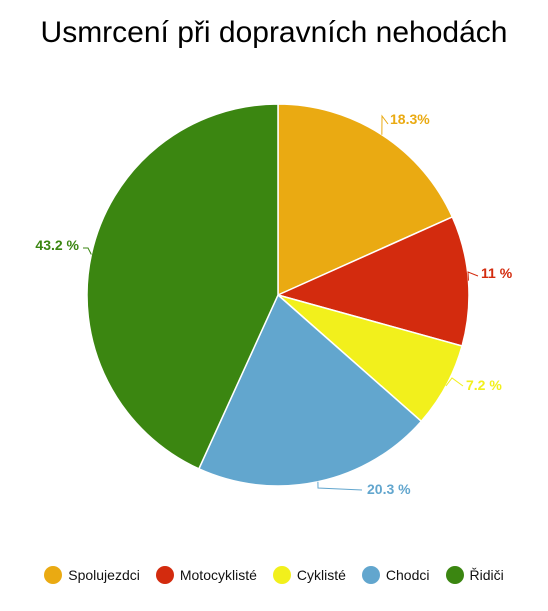 This screenshot has width=548, height=611. I want to click on legend-item-4: Řidiči, so click(474, 575).